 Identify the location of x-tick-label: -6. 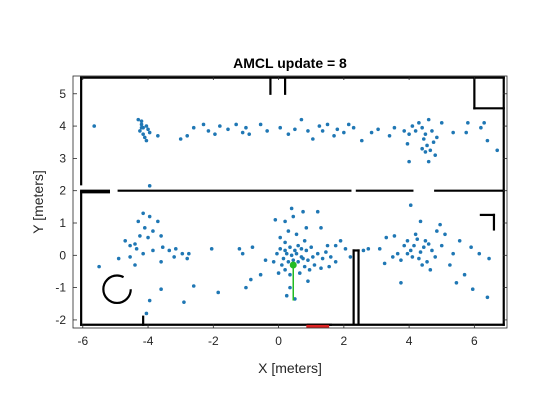
(82, 341).